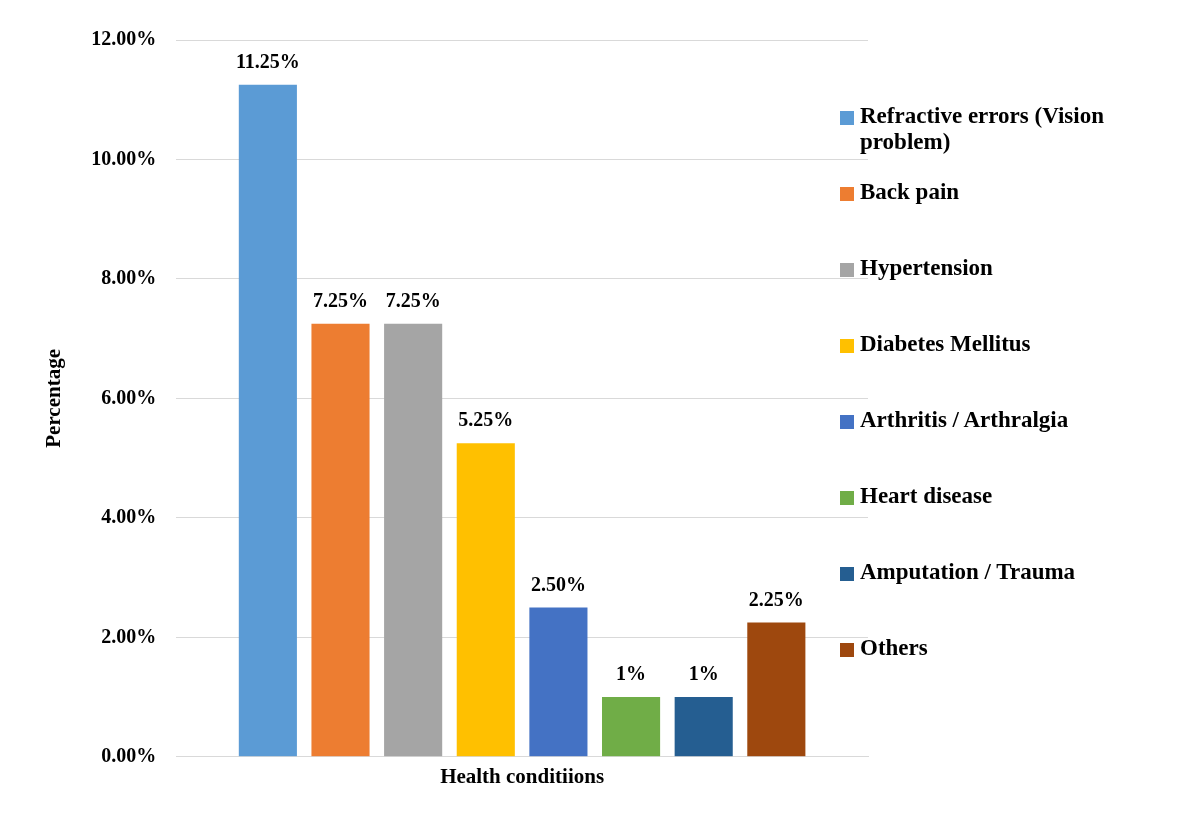 This screenshot has width=1192, height=816. I want to click on data-label: 2.25%, so click(776, 598).